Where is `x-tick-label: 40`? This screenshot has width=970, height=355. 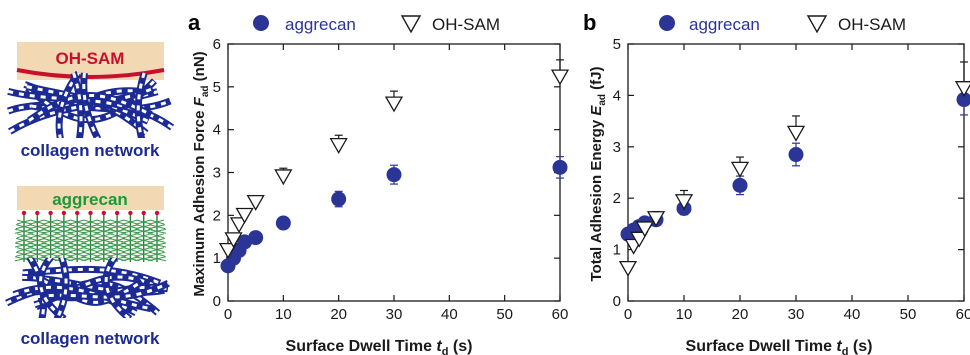
x-tick-label: 40 is located at coordinates (852, 314).